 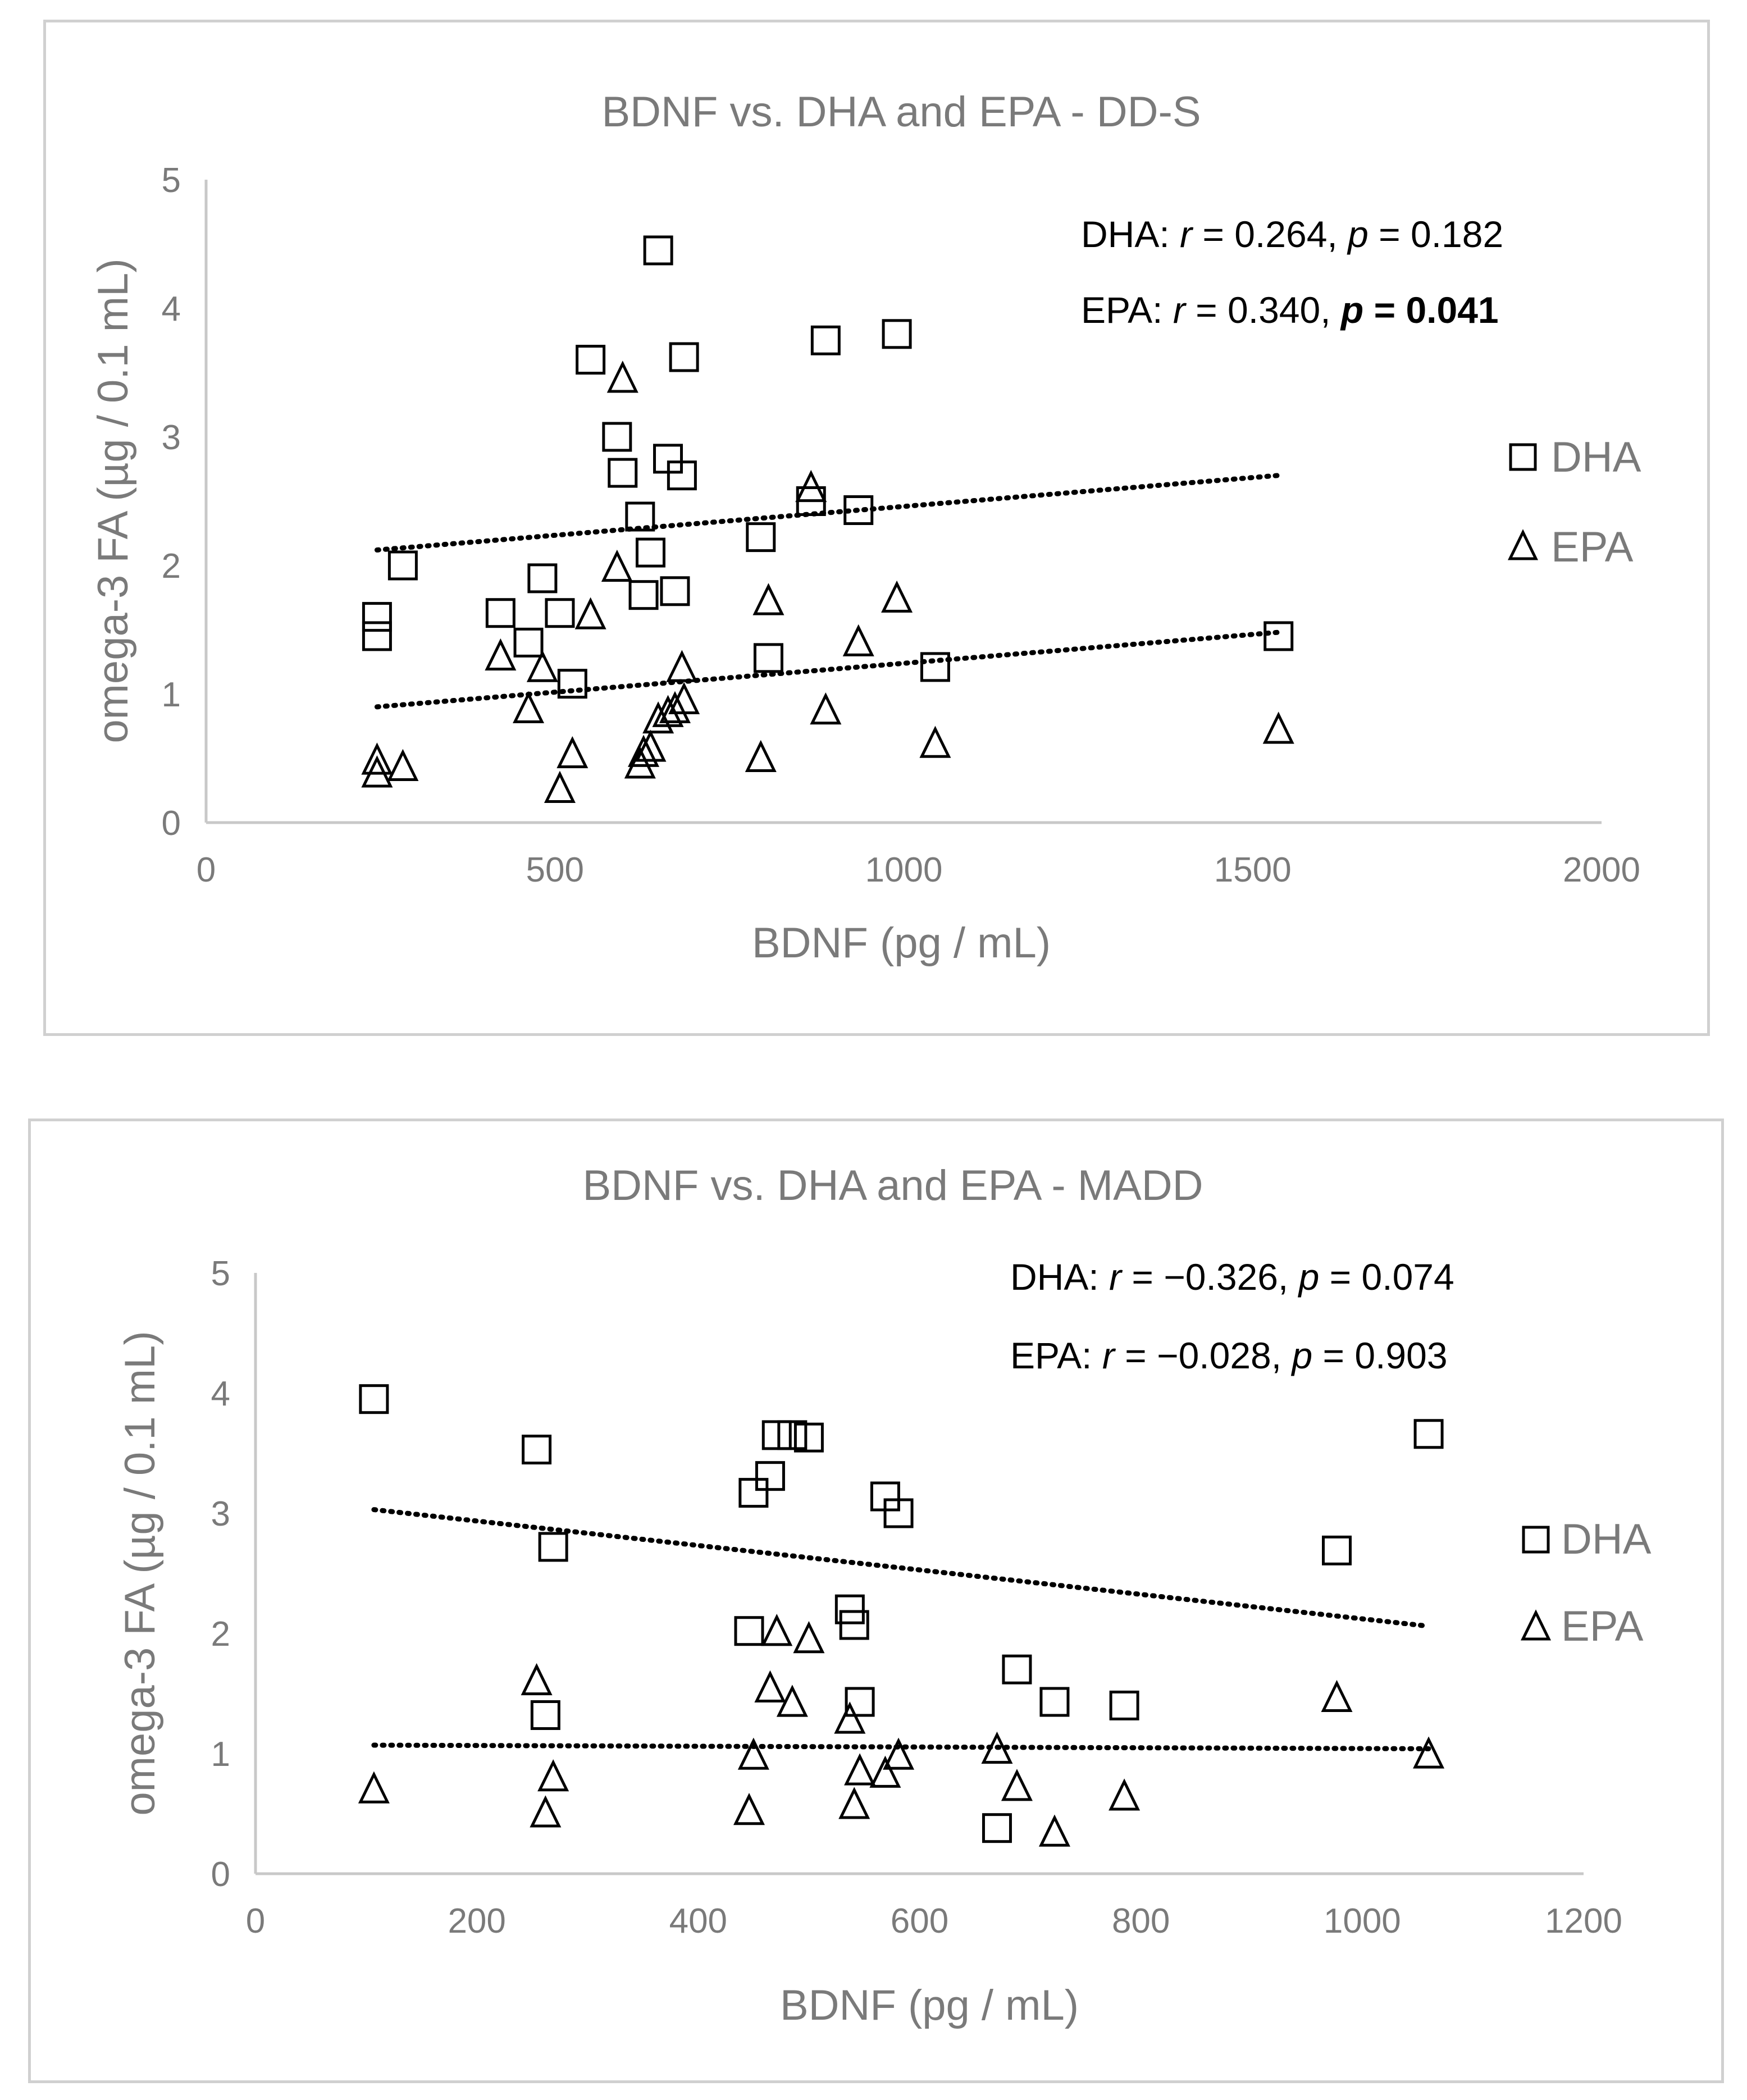 What do you see at coordinates (1602, 870) in the screenshot?
I see `x-tick-label: 2000` at bounding box center [1602, 870].